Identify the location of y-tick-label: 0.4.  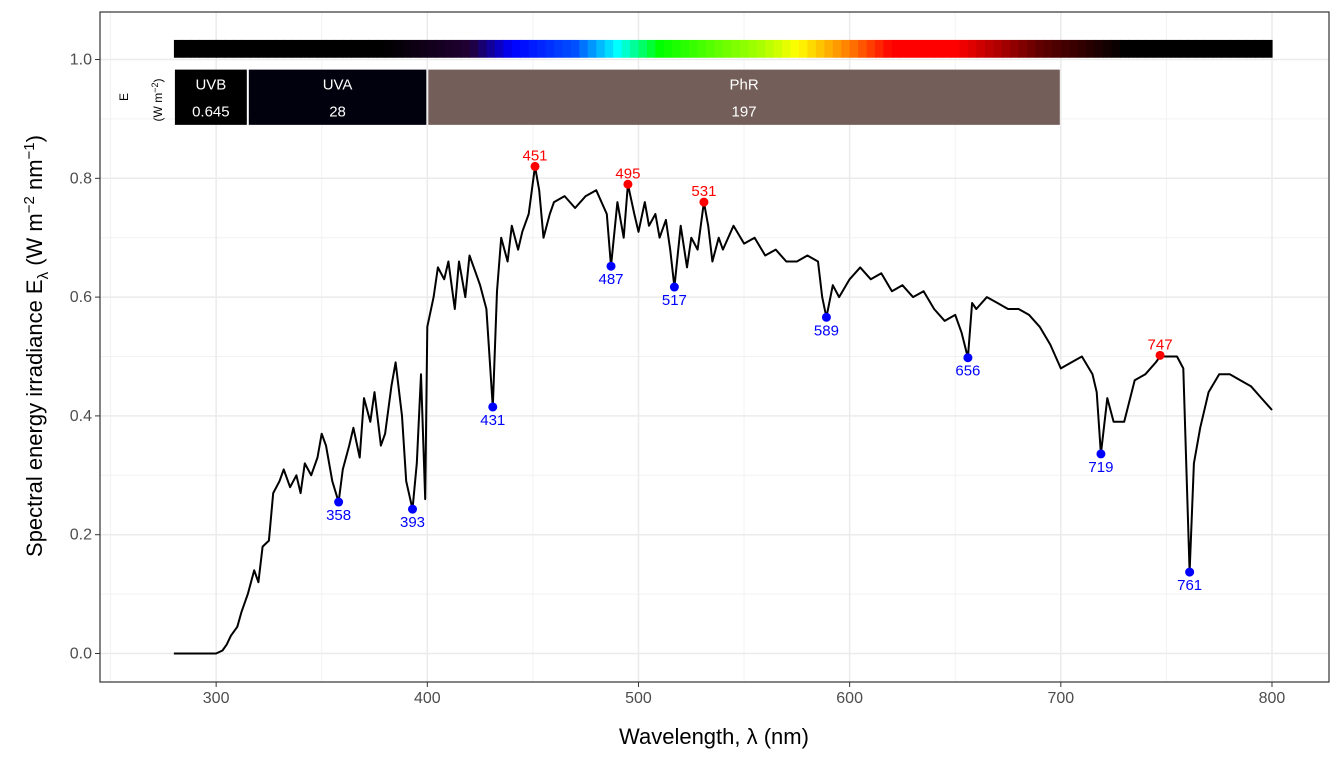
(81, 416).